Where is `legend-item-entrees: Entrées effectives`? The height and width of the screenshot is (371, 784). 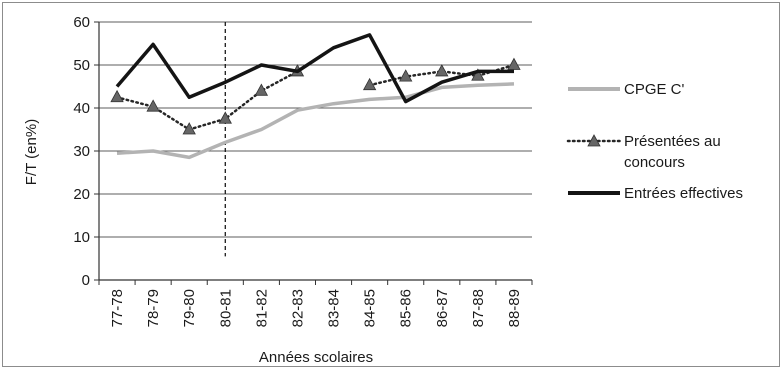
legend-item-entrees: Entrées effectives is located at coordinates (655, 193).